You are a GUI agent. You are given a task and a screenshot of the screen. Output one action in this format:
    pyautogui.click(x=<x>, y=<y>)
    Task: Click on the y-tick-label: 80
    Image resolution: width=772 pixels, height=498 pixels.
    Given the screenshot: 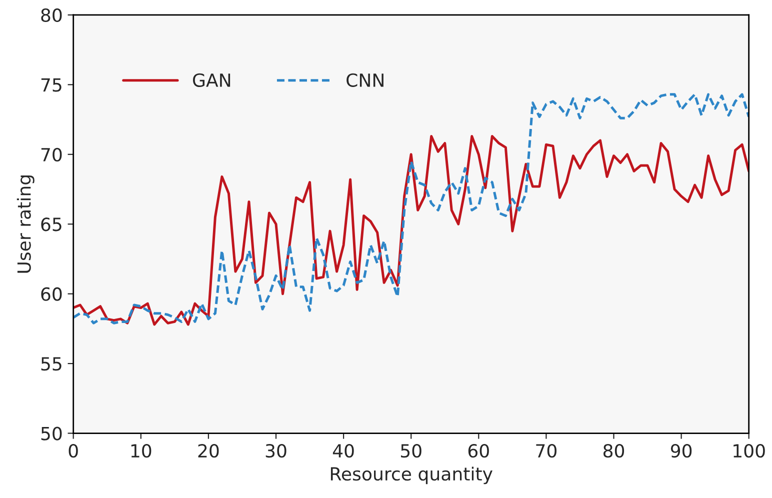 What is the action you would take?
    pyautogui.click(x=51, y=15)
    